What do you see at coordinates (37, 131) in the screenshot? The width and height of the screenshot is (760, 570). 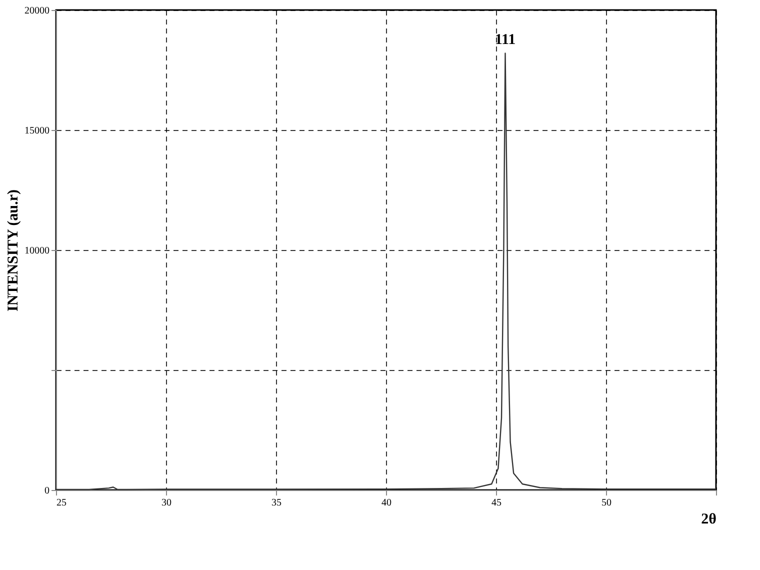 I see `y-tick-label: 15000` at bounding box center [37, 131].